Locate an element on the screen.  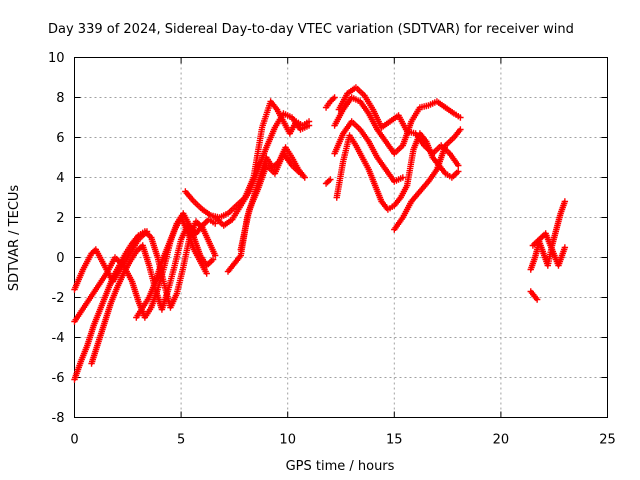
y-tick-label: 6 is located at coordinates (60, 138).